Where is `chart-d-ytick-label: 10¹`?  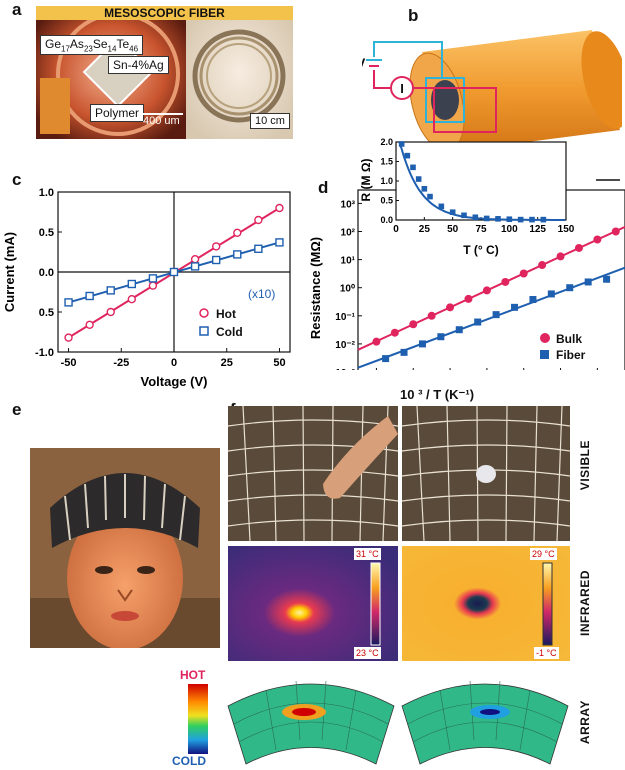 chart-d-ytick-label: 10¹ is located at coordinates (348, 261).